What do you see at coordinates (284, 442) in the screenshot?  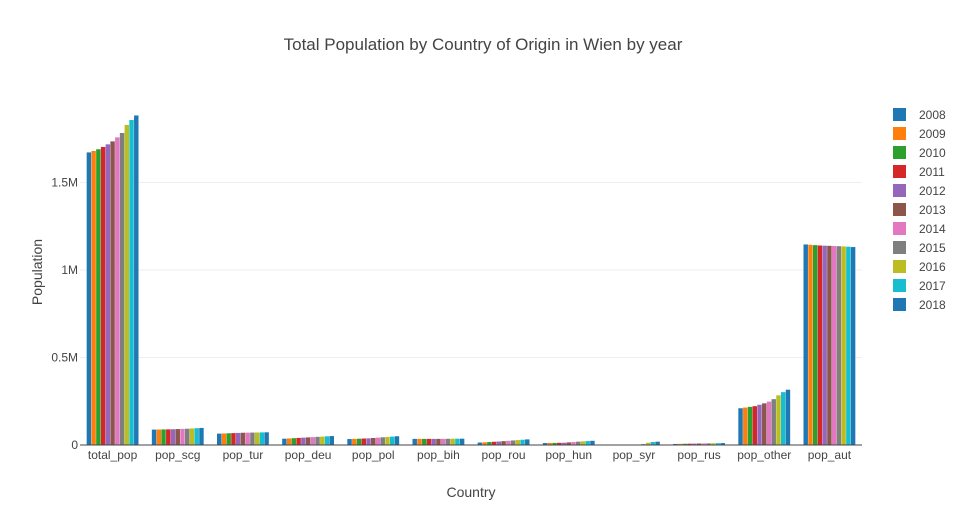 I see `bar-pop_deu-2008` at bounding box center [284, 442].